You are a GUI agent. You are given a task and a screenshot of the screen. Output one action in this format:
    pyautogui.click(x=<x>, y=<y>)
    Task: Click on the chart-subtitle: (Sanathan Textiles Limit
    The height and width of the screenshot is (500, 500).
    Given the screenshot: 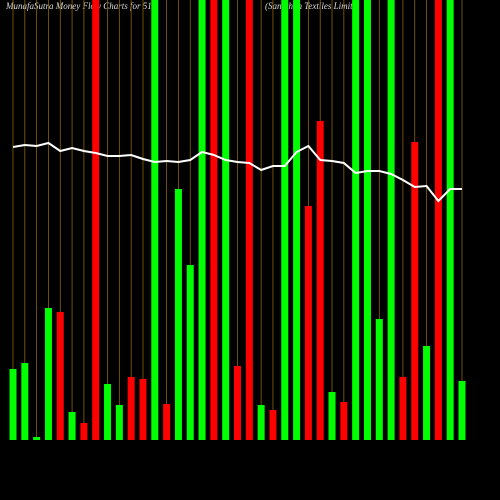 What is the action you would take?
    pyautogui.click(x=309, y=6)
    